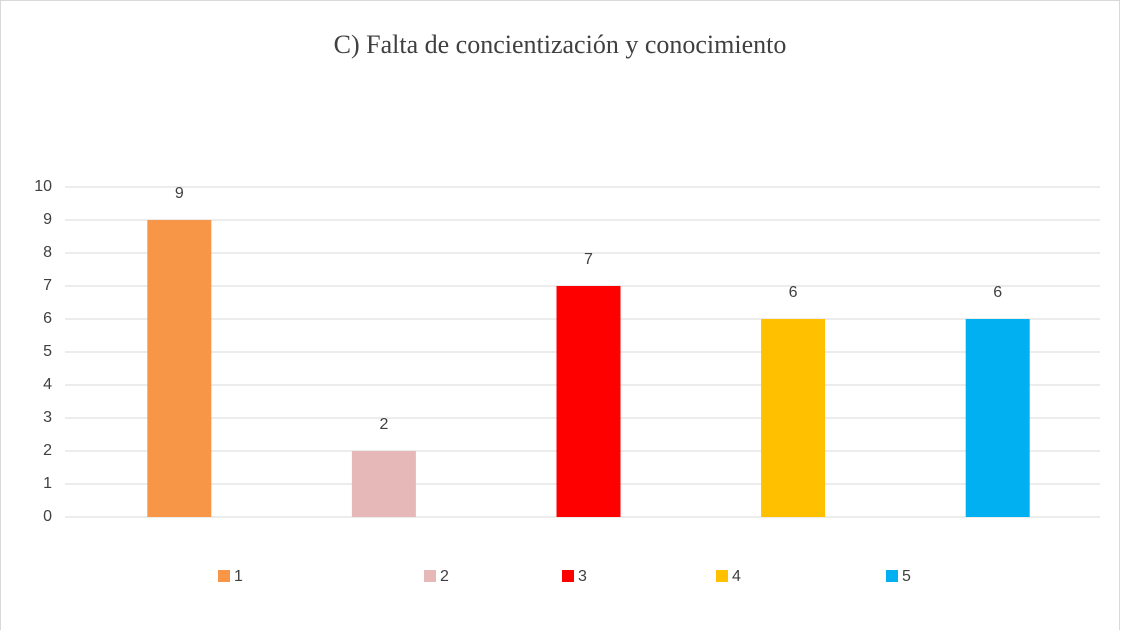  What do you see at coordinates (47, 252) in the screenshot?
I see `y-tick-label: 8` at bounding box center [47, 252].